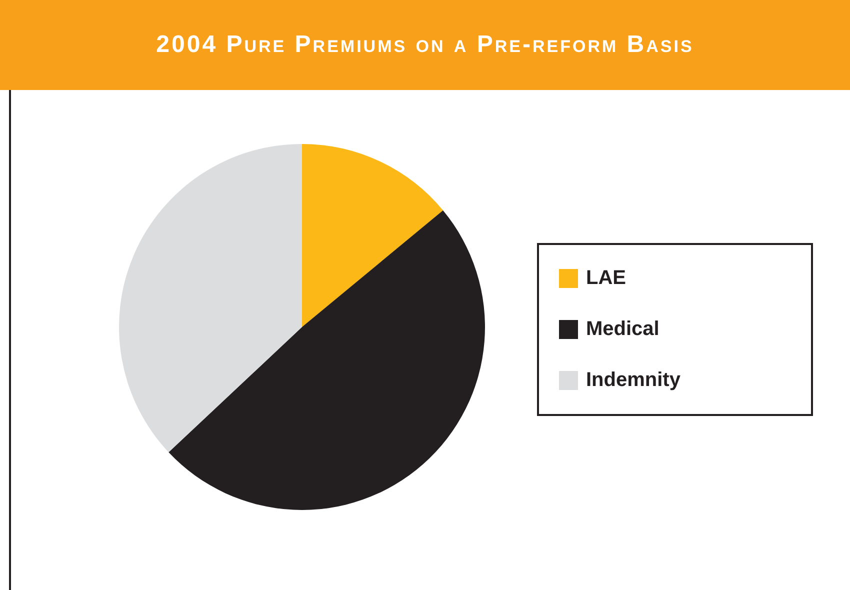  What do you see at coordinates (606, 278) in the screenshot?
I see `legend-label: LAE` at bounding box center [606, 278].